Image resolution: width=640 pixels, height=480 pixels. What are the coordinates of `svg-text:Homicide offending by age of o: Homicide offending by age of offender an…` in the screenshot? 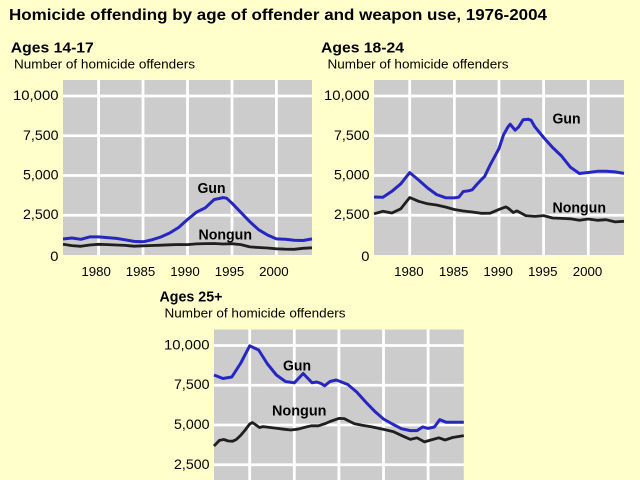 It's located at (278, 15).